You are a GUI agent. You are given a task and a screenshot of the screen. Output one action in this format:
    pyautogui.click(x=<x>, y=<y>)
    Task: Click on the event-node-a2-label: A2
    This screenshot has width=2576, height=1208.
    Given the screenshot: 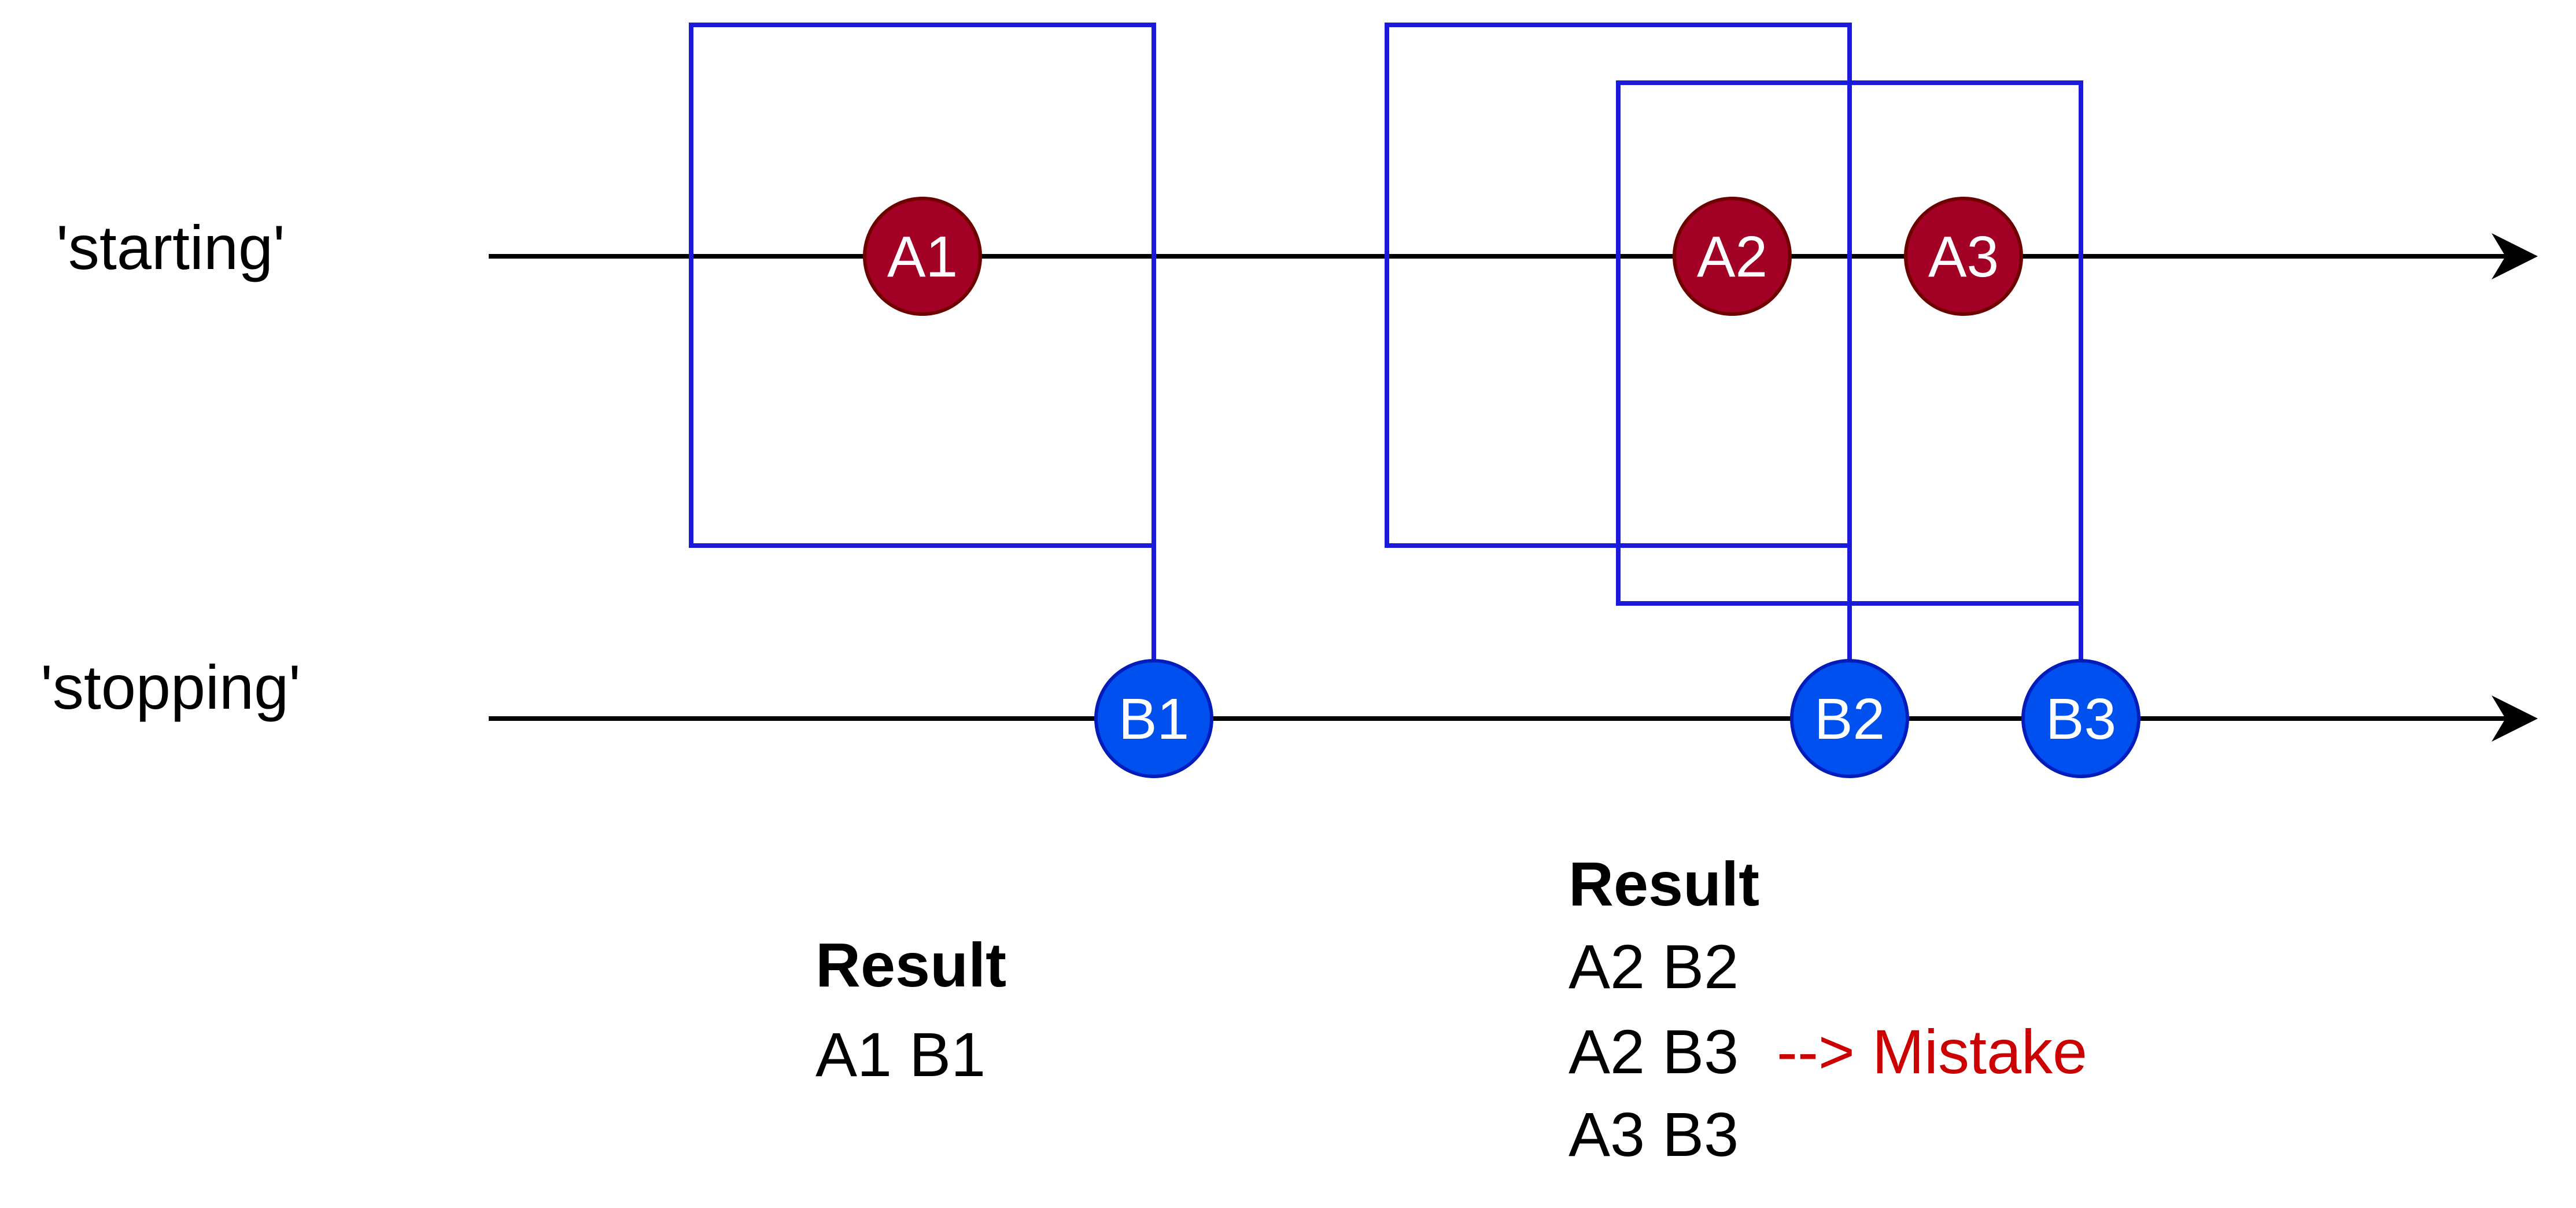 What is the action you would take?
    pyautogui.click(x=1732, y=256)
    